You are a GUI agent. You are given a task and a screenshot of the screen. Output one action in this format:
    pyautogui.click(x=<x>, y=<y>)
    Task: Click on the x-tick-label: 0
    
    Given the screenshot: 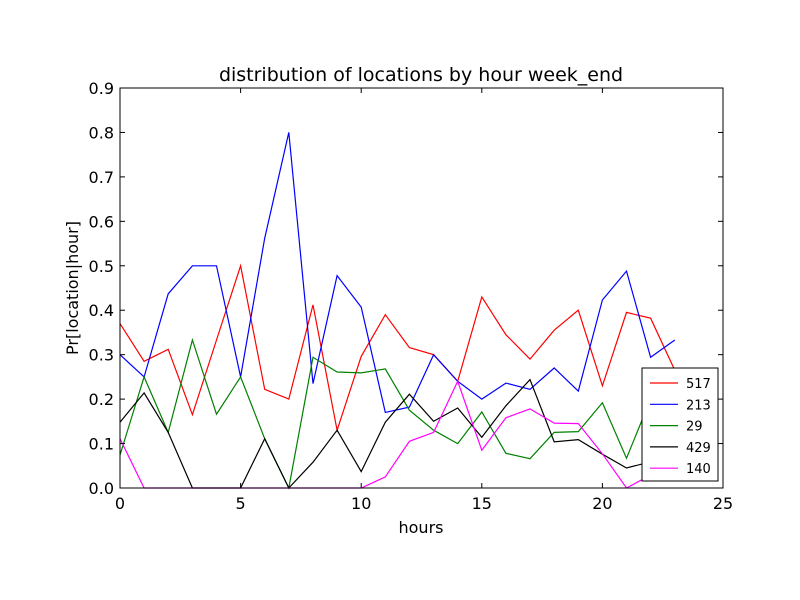 What is the action you would take?
    pyautogui.click(x=120, y=503)
    